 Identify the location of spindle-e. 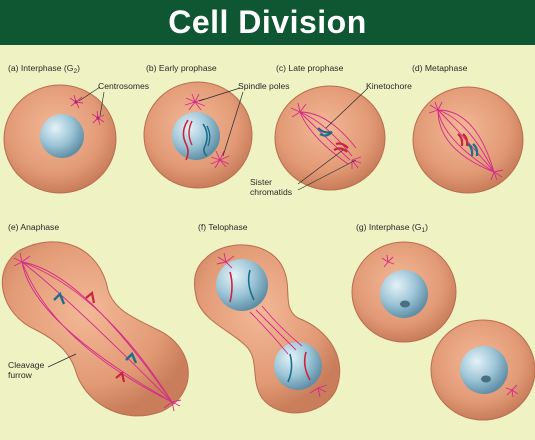
(97, 332).